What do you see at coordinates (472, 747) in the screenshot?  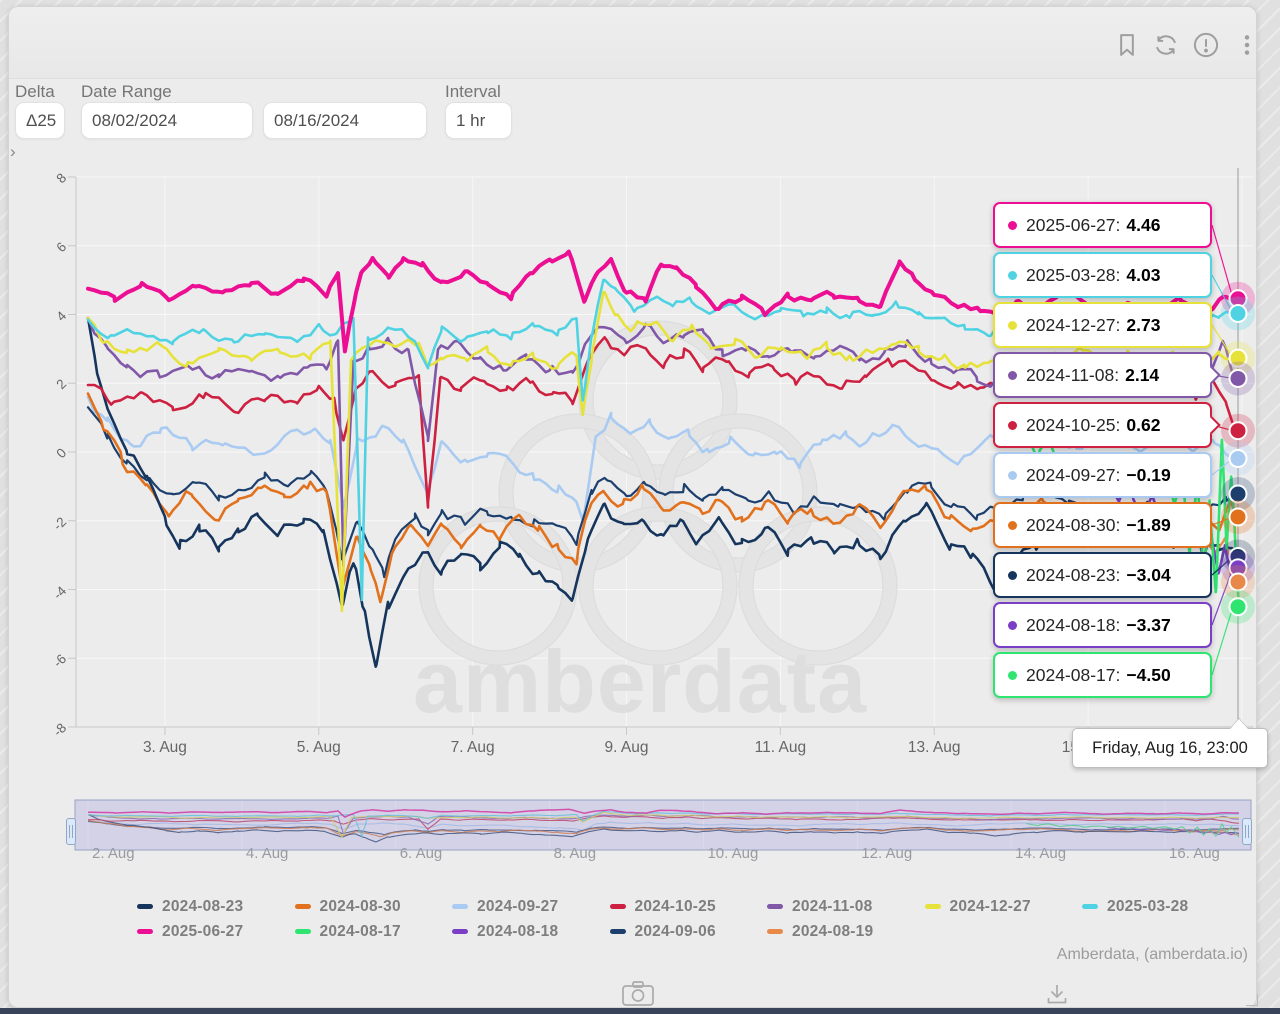 I see `x-axis-label: 7. Aug` at bounding box center [472, 747].